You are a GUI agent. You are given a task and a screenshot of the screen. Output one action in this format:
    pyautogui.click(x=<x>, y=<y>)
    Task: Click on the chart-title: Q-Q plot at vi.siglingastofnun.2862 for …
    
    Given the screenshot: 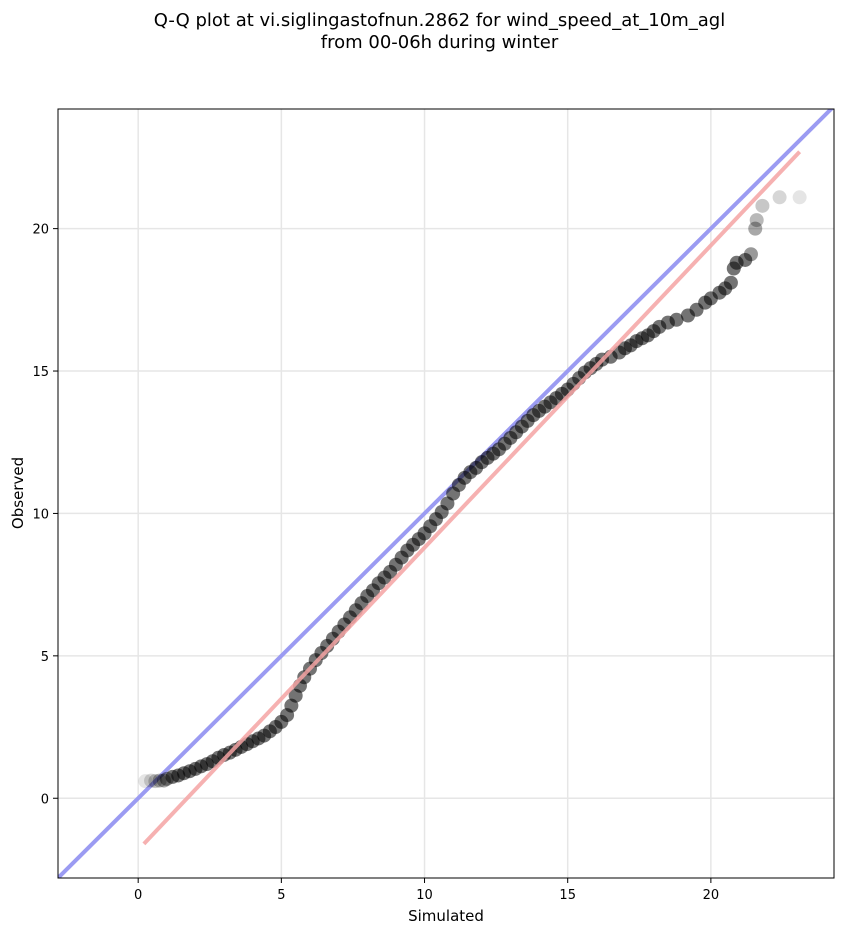 What is the action you would take?
    pyautogui.click(x=421, y=32)
    